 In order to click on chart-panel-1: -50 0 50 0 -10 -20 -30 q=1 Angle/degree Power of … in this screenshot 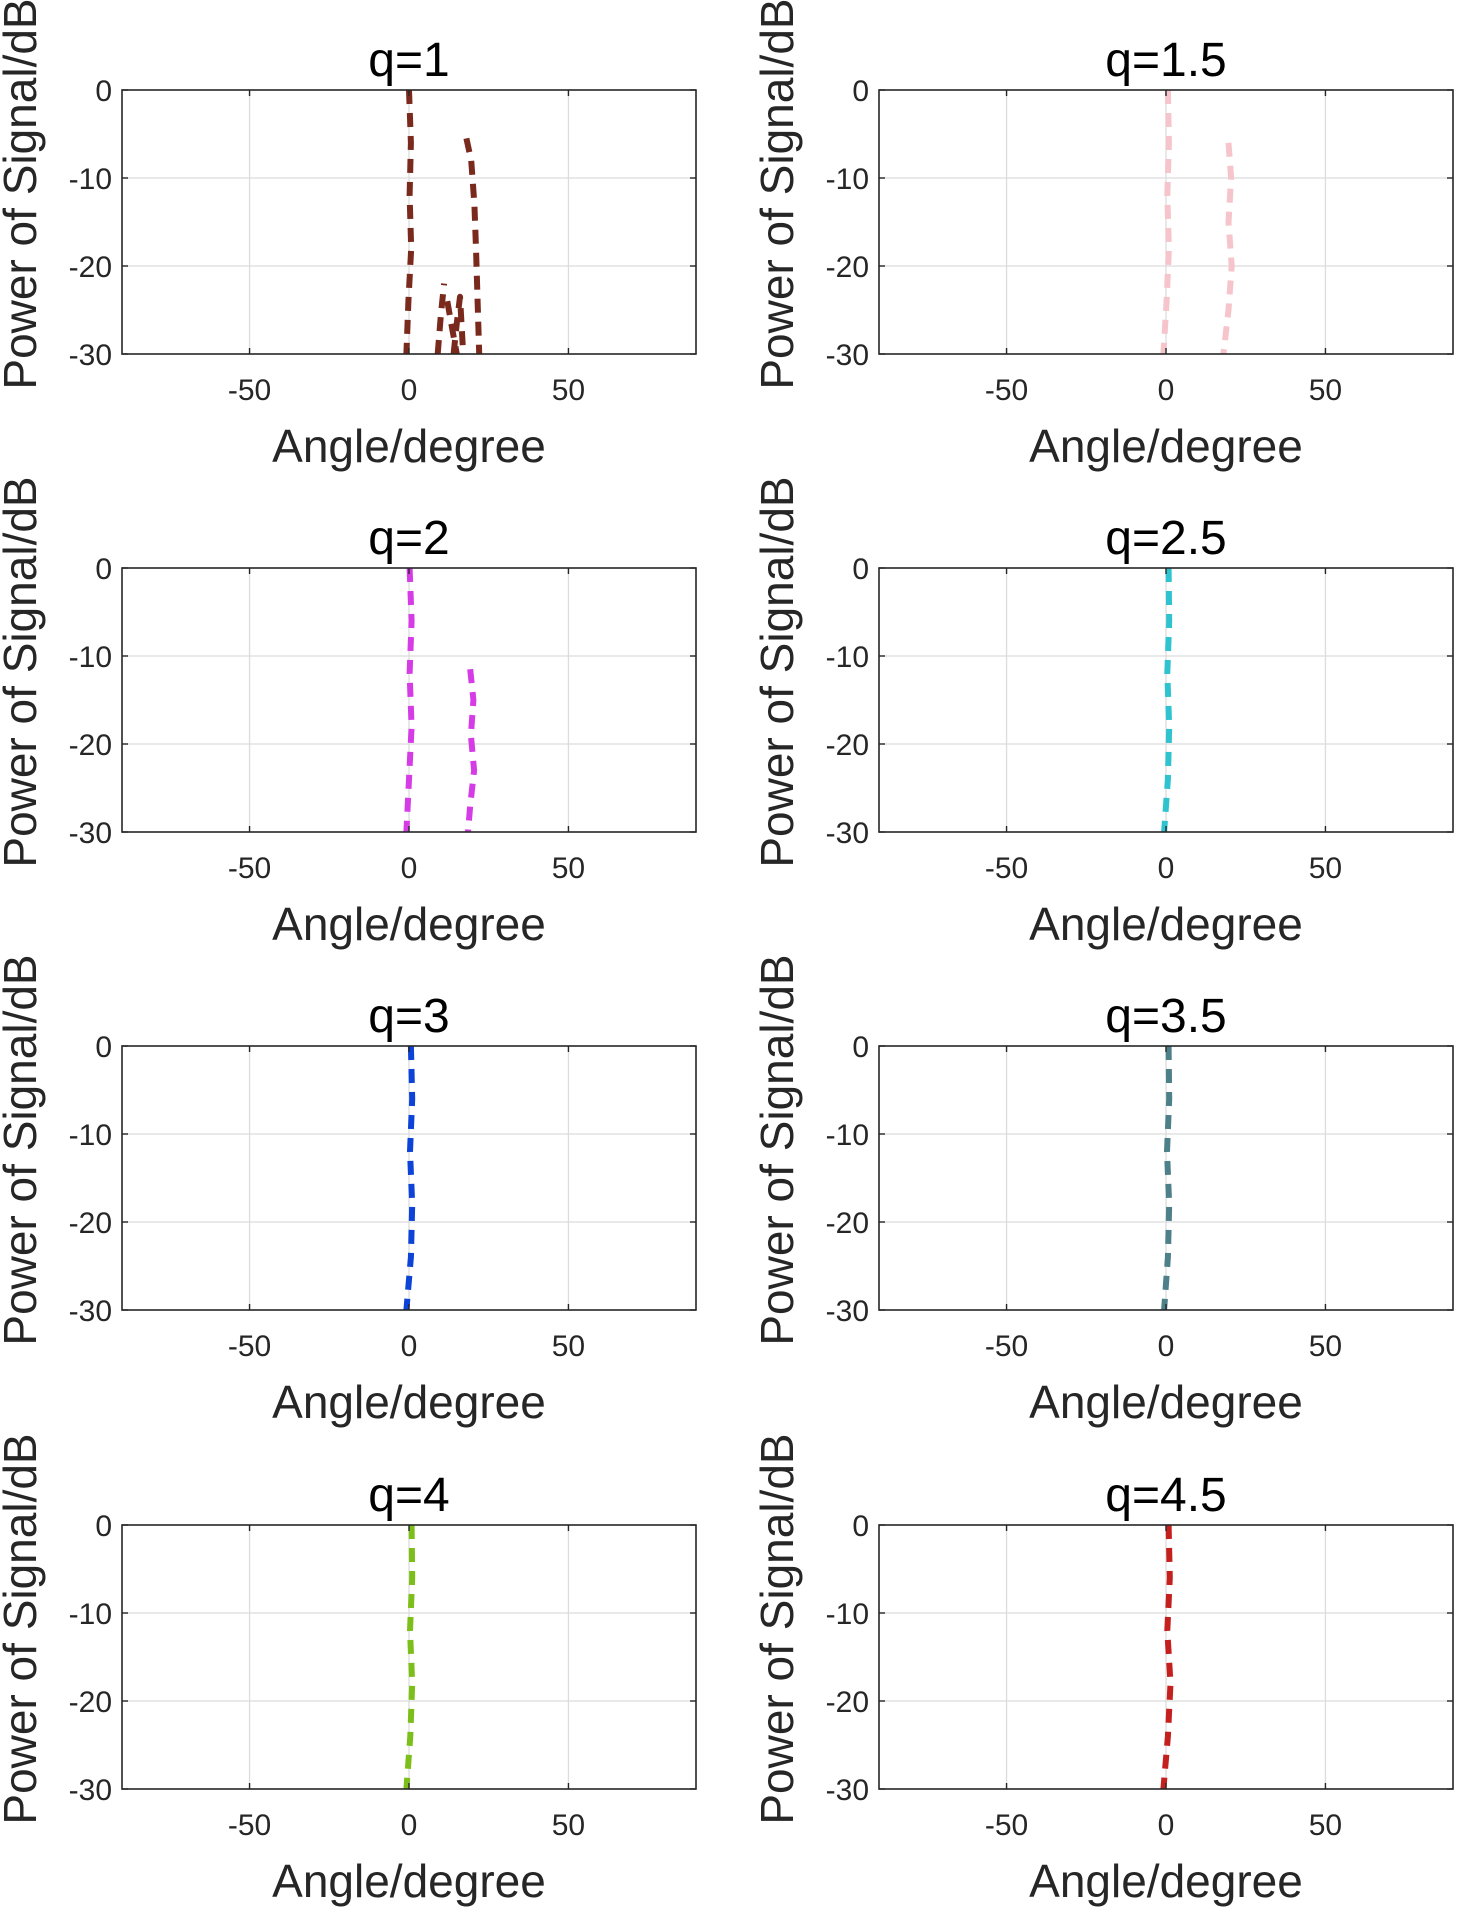, I will do `click(348, 236)`.